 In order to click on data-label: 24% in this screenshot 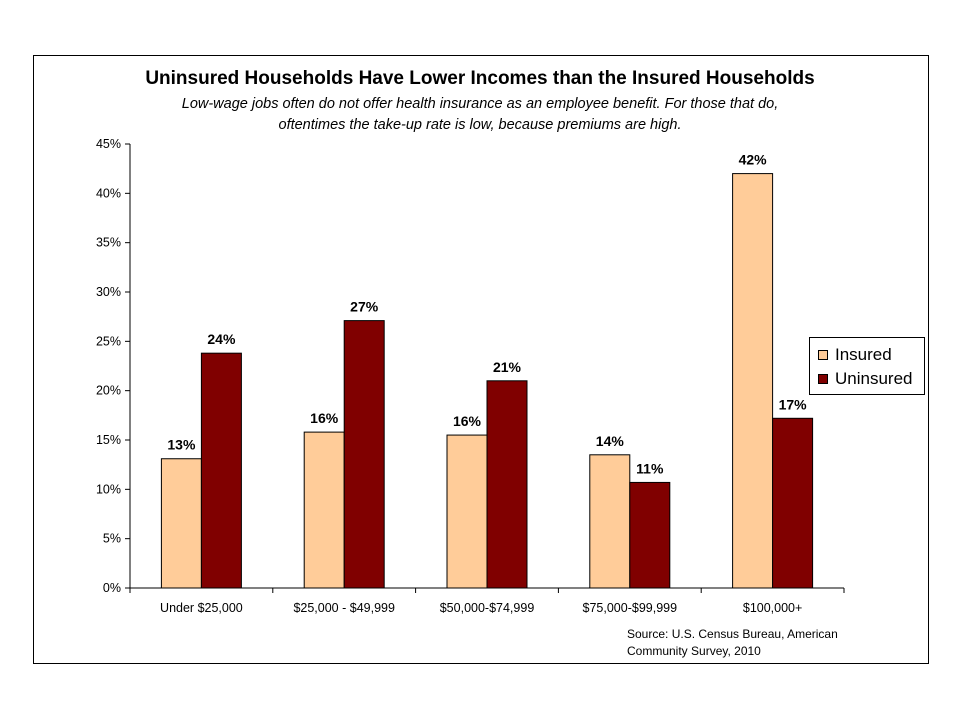, I will do `click(221, 339)`.